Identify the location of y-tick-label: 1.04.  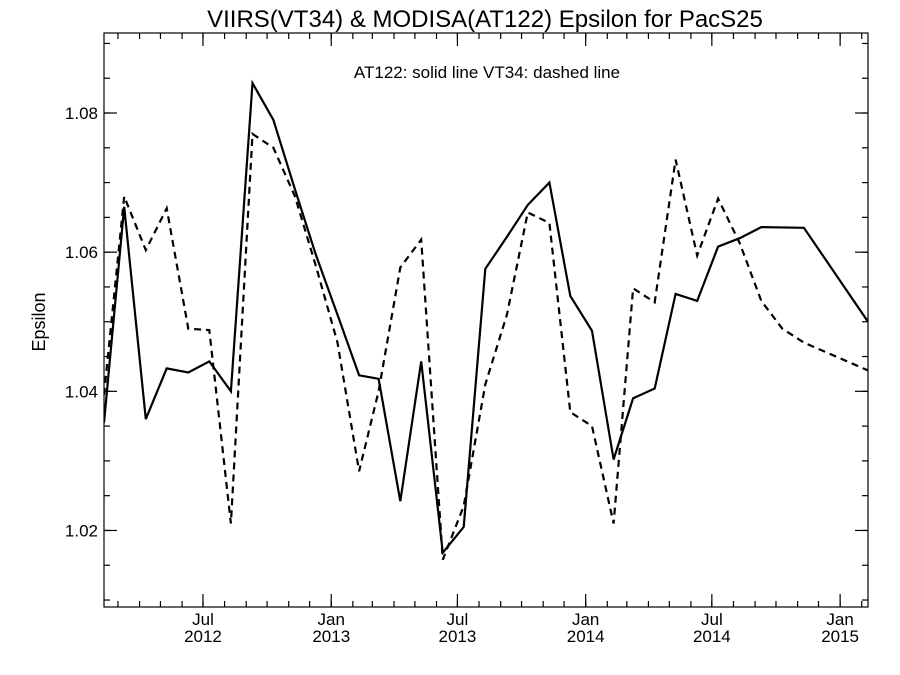
(81, 391).